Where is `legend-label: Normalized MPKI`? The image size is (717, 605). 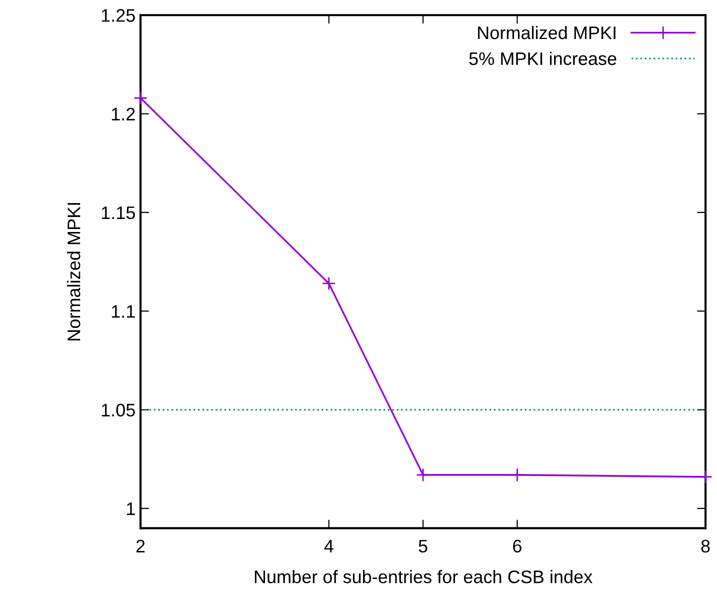
legend-label: Normalized MPKI is located at coordinates (547, 33).